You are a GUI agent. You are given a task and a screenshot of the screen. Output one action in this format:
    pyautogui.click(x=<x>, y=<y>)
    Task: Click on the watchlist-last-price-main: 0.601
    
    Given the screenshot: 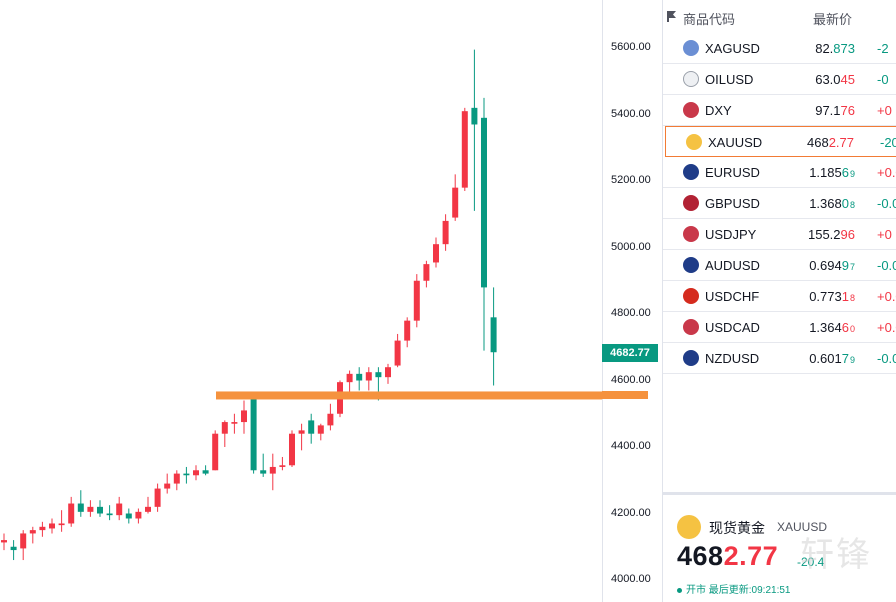 What is the action you would take?
    pyautogui.click(x=825, y=358)
    